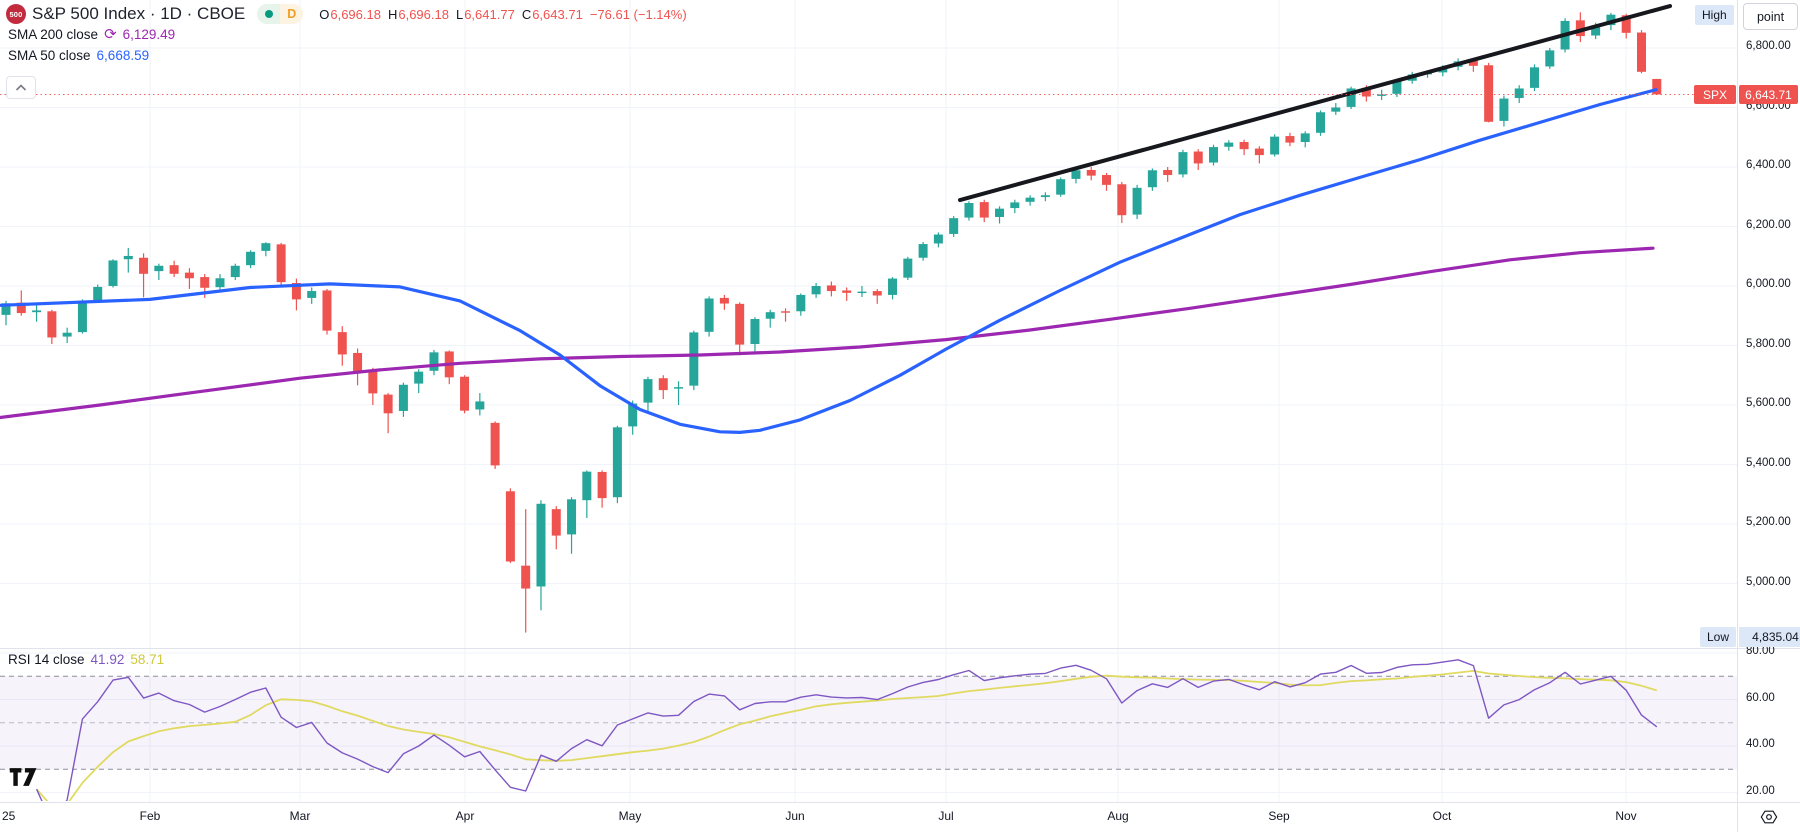 This screenshot has width=1800, height=832. I want to click on high-label: H, so click(392, 14).